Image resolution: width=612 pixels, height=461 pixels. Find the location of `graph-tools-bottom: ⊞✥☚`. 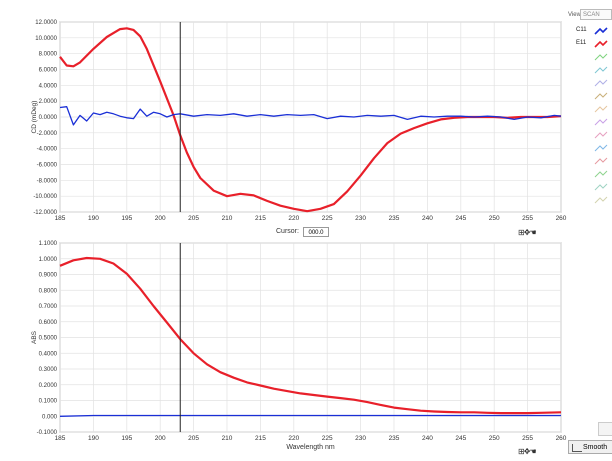

graph-tools-bottom: ⊞✥☚ is located at coordinates (529, 451).